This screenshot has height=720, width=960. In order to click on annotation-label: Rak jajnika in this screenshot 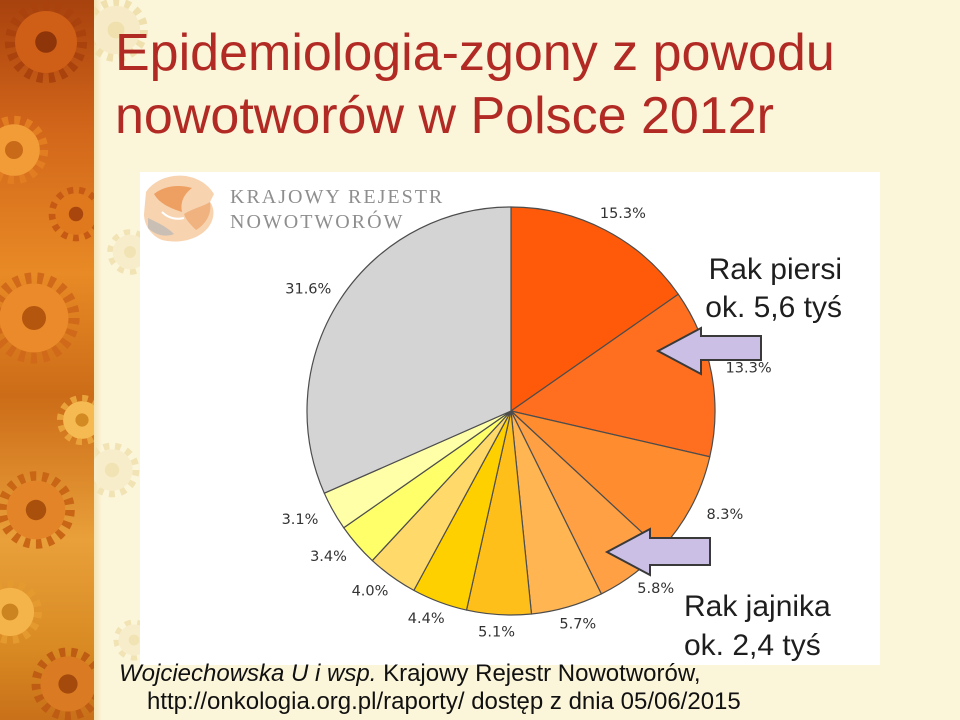, I will do `click(757, 606)`.